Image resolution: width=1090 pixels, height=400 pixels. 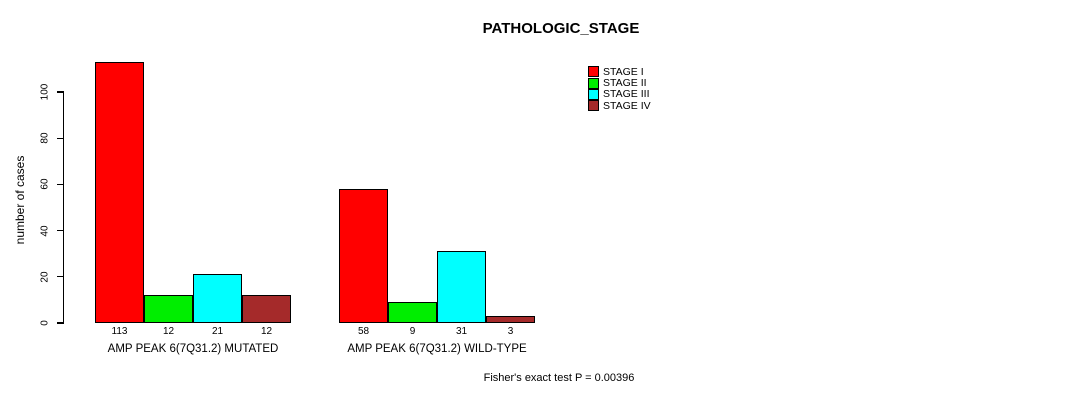 I want to click on legend: STAGE I STAGE II STAGE III STAGE IV, so click(x=619, y=89).